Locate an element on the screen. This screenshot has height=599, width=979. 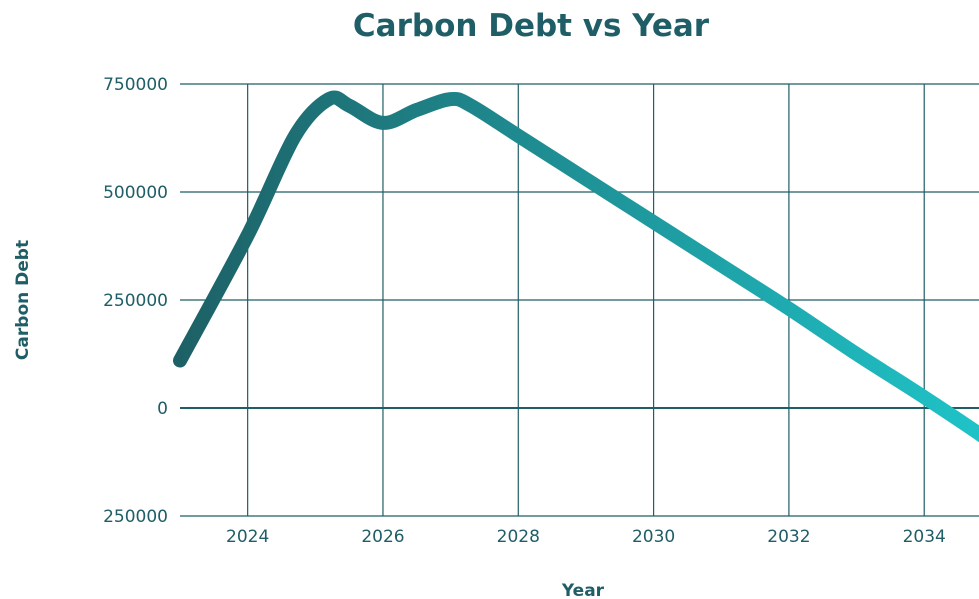
x-tick-label: 2032 is located at coordinates (788, 537).